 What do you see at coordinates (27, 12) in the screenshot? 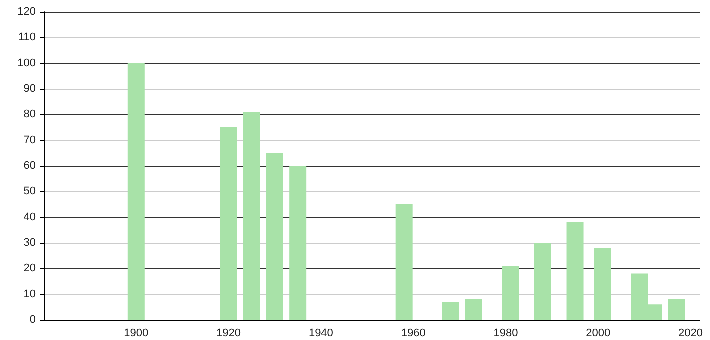
I see `y-tick-label: 120` at bounding box center [27, 12].